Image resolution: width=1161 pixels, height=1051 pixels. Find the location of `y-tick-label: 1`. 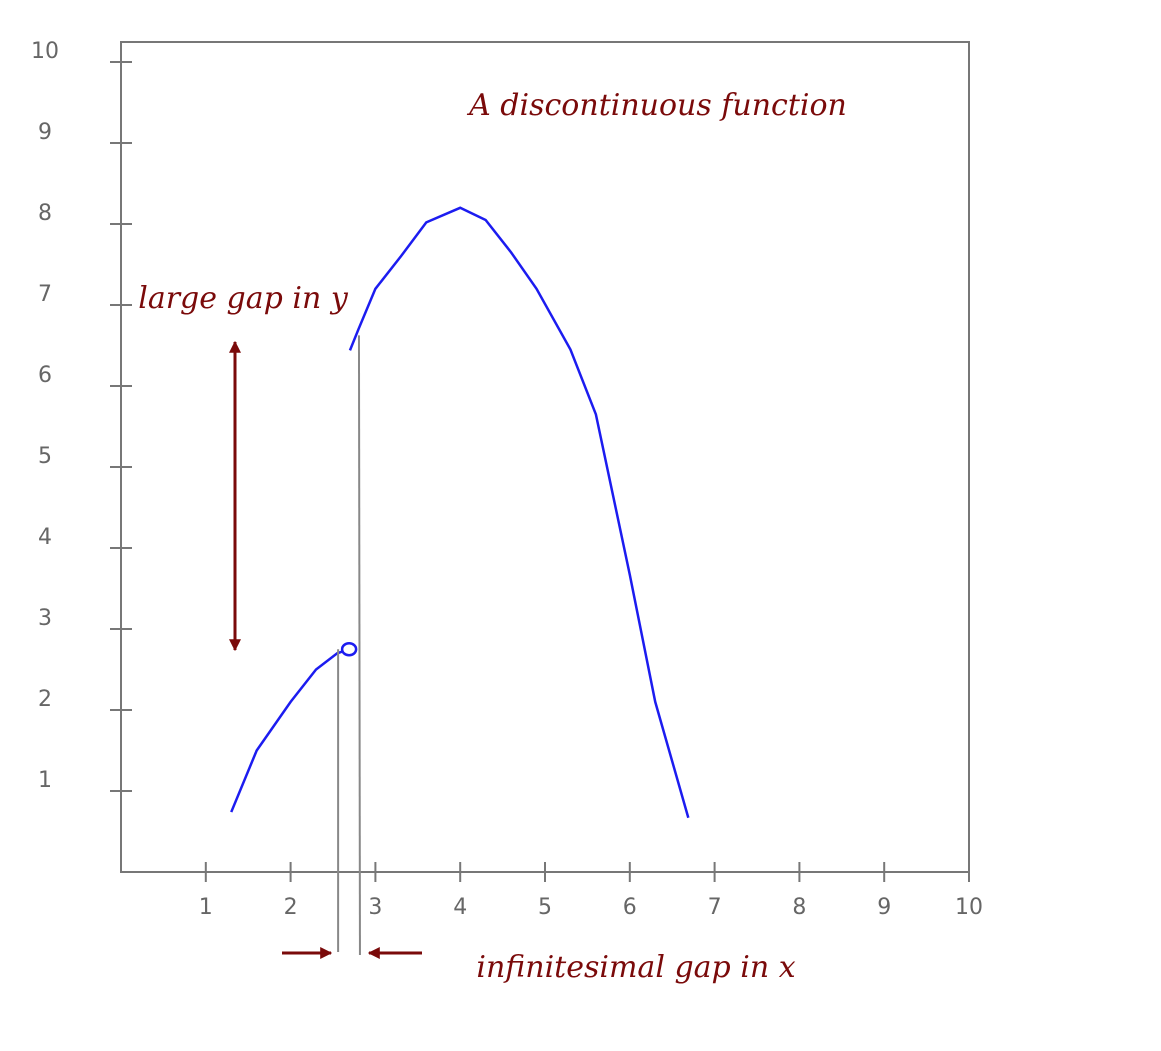

y-tick-label: 1 is located at coordinates (45, 780).